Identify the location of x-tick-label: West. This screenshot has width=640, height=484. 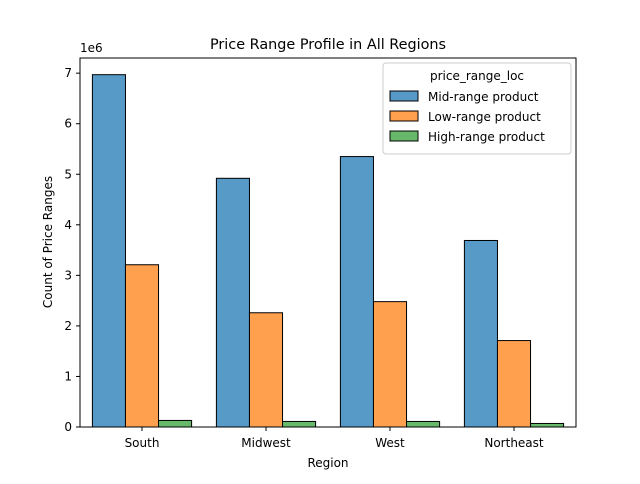
(390, 443).